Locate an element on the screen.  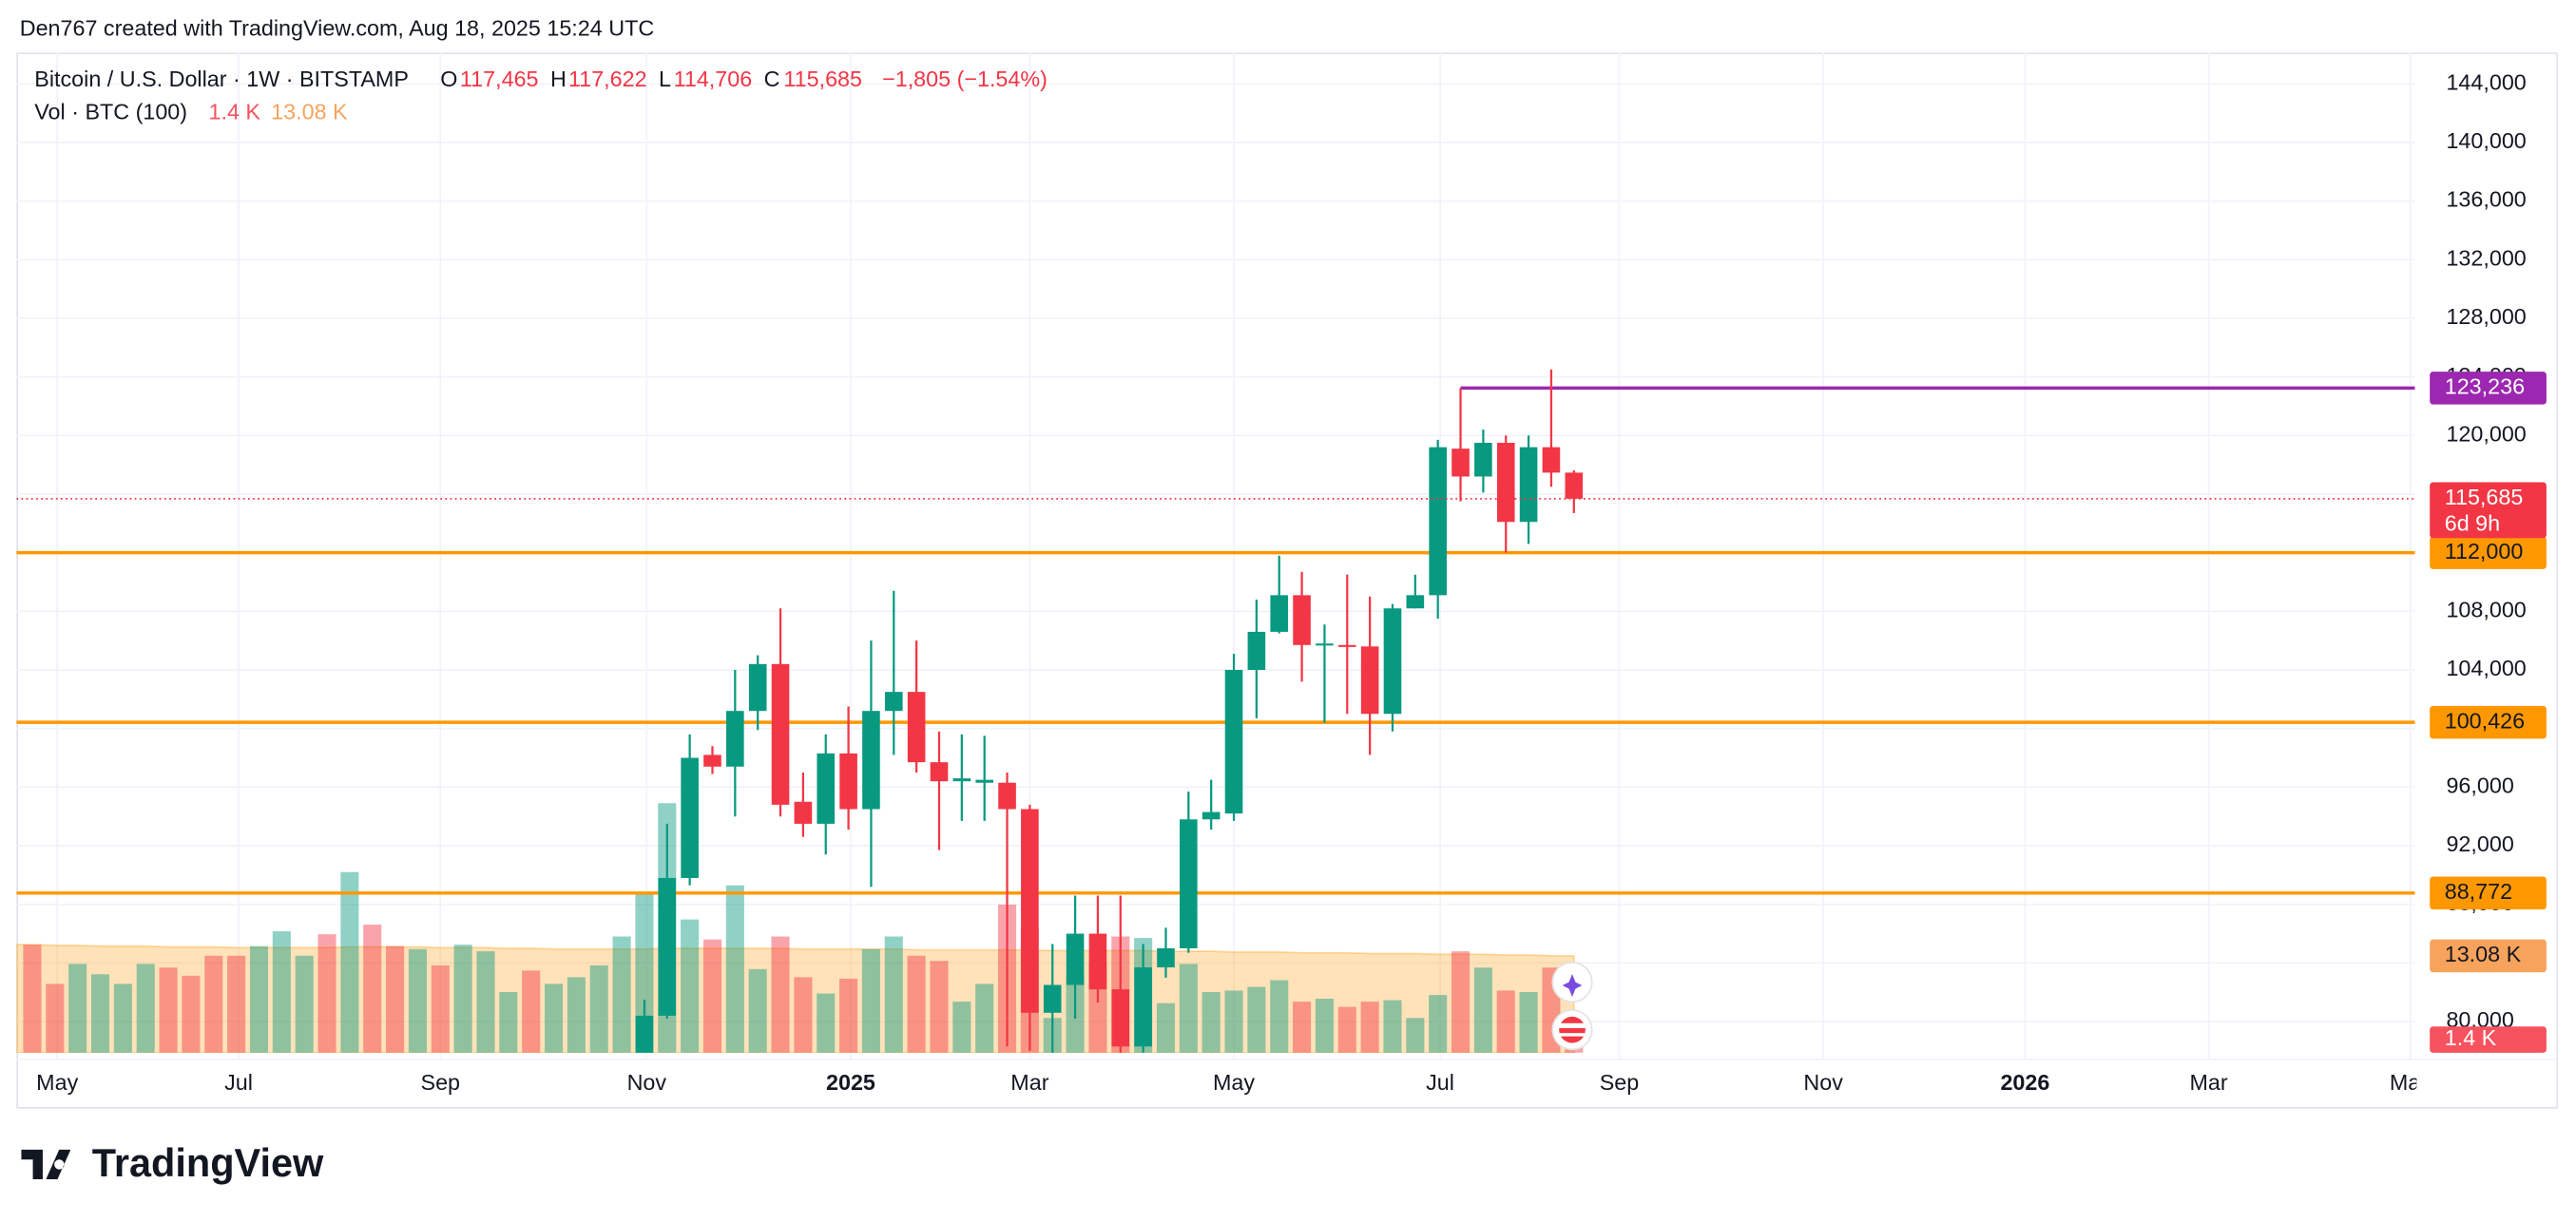
volume-ma-label-bg is located at coordinates (2488, 956).